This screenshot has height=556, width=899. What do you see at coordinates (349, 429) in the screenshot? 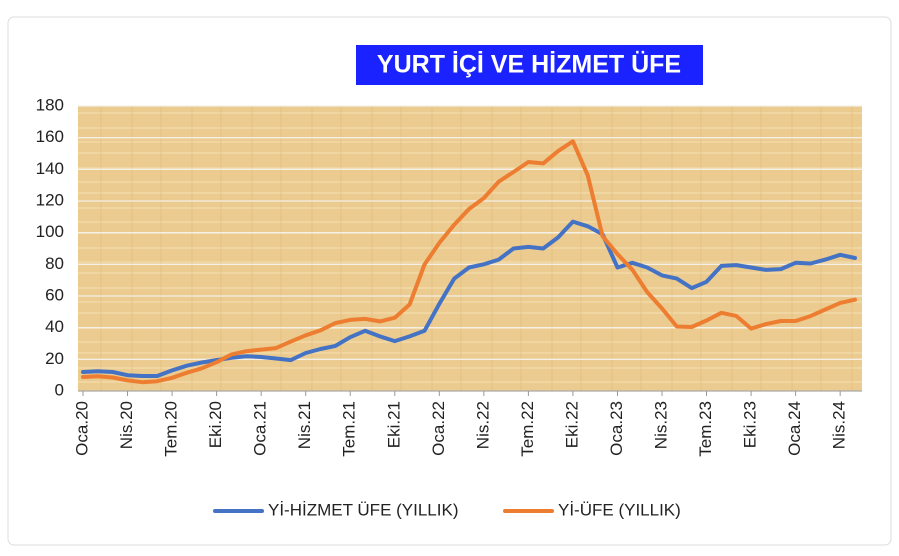
I see `x-tick-label: Tem.21` at bounding box center [349, 429].